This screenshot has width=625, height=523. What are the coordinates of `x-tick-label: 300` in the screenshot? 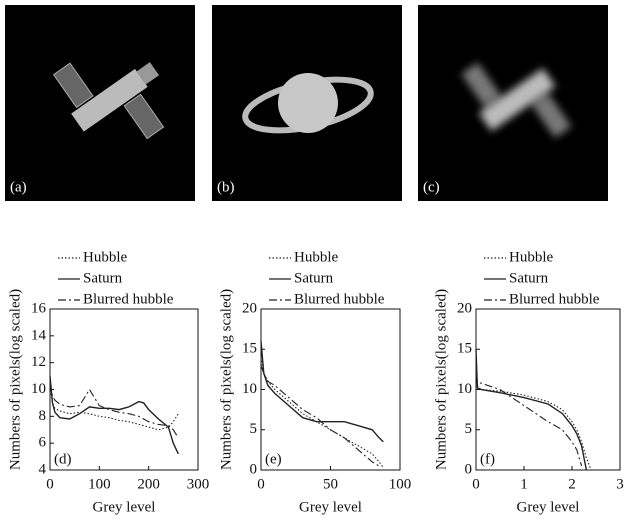 It's located at (198, 484).